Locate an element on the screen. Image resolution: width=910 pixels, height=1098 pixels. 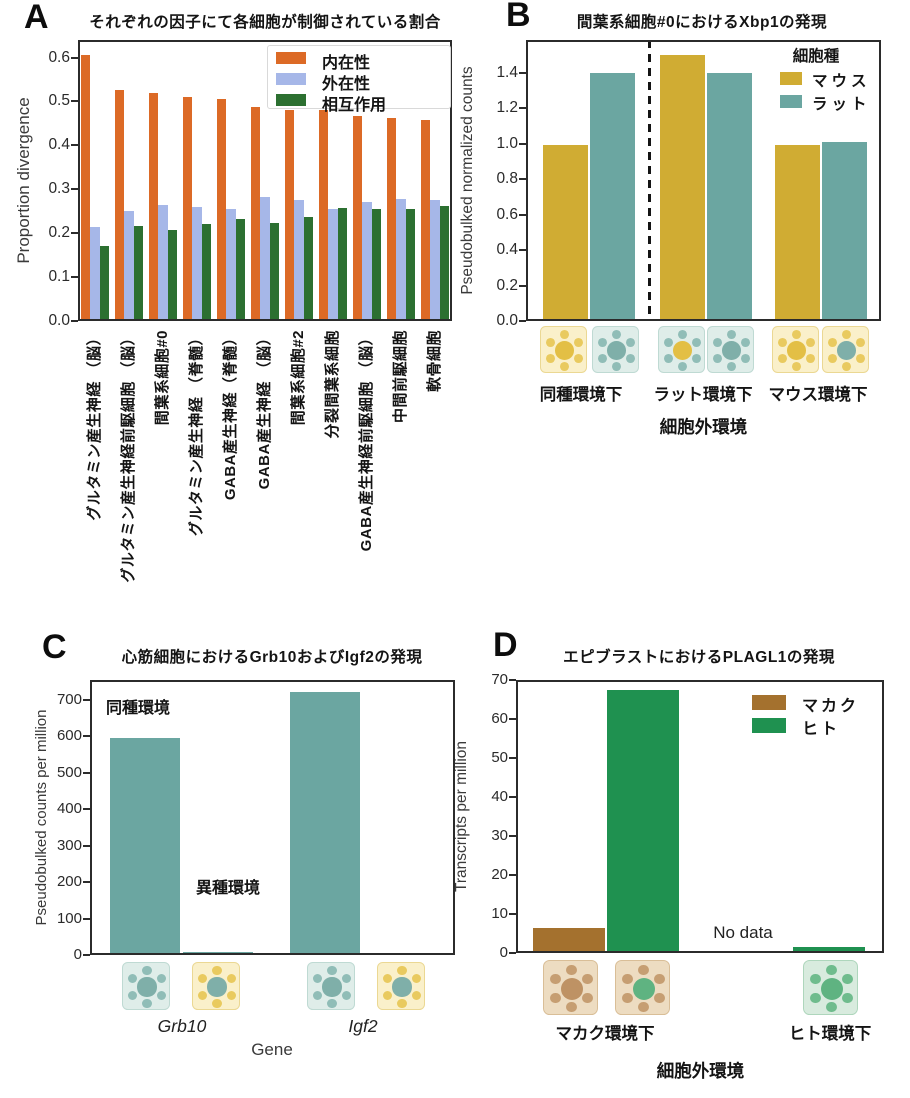
y-tick-label: 1.2 is located at coordinates (507, 108).